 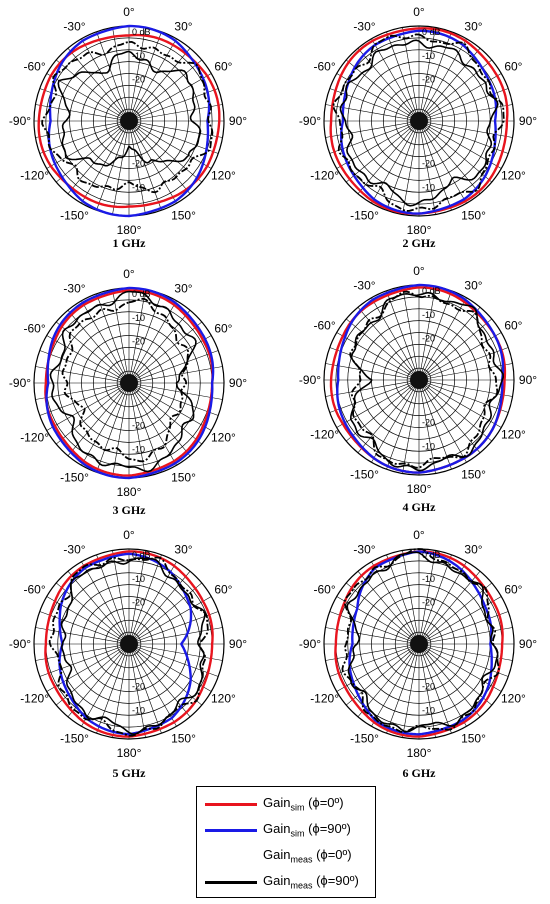 I want to click on series-gain-meas-phi0, so click(x=420, y=641).